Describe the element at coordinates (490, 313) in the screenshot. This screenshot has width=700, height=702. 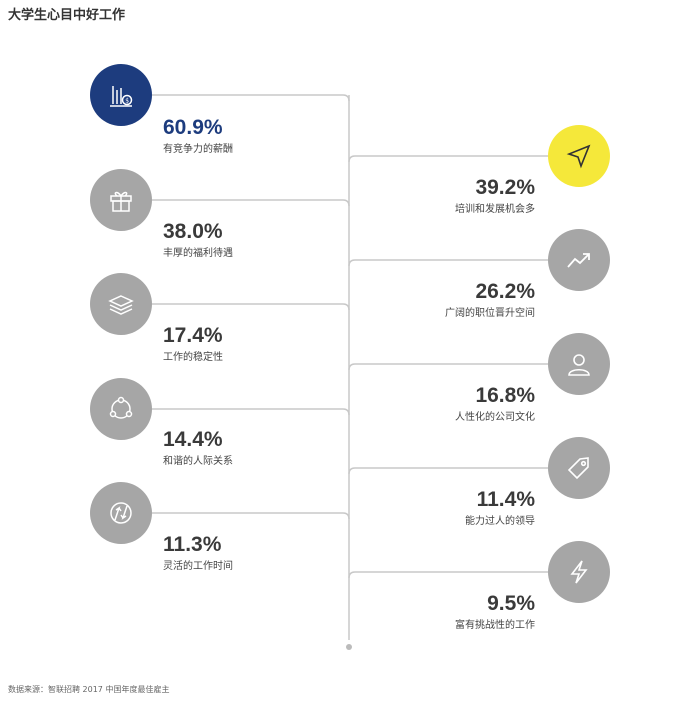
I see `item-3-label: 广阔的职位晋升空间` at that location.